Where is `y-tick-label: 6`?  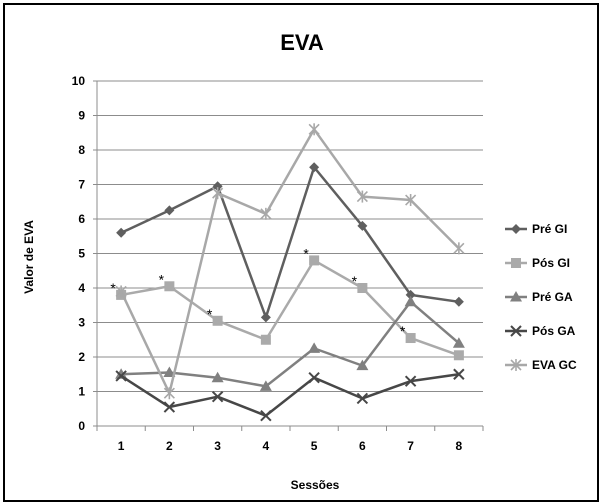
y-tick-label: 6 is located at coordinates (81, 219).